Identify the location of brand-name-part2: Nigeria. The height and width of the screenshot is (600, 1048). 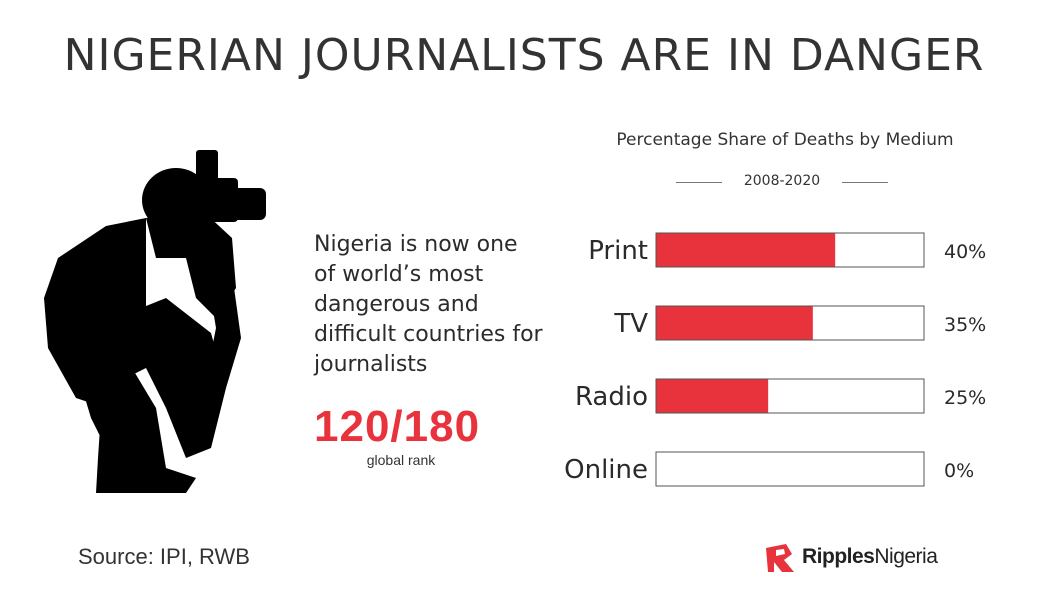
(906, 556).